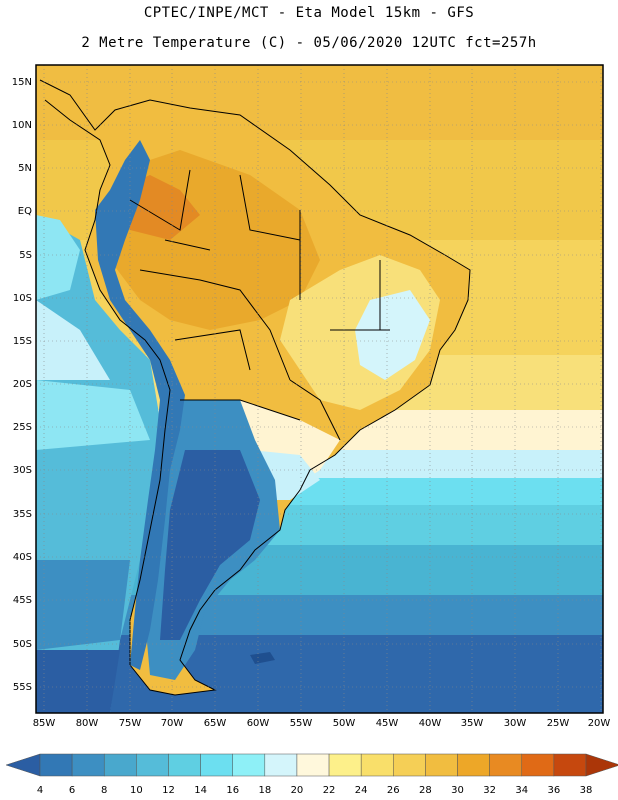 The image size is (618, 800). What do you see at coordinates (104, 790) in the screenshot?
I see `colorbar-tick-label: 8` at bounding box center [104, 790].